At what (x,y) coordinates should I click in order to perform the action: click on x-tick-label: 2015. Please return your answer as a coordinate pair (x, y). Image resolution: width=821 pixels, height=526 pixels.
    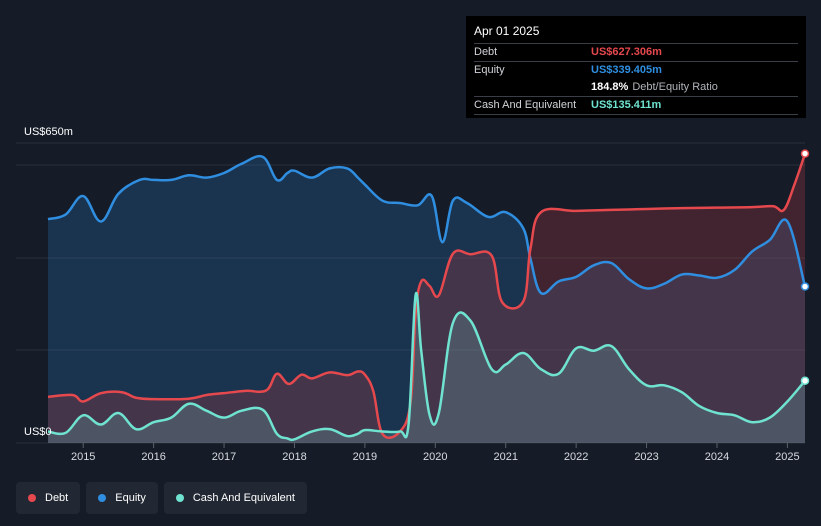
    Looking at the image, I should click on (83, 457).